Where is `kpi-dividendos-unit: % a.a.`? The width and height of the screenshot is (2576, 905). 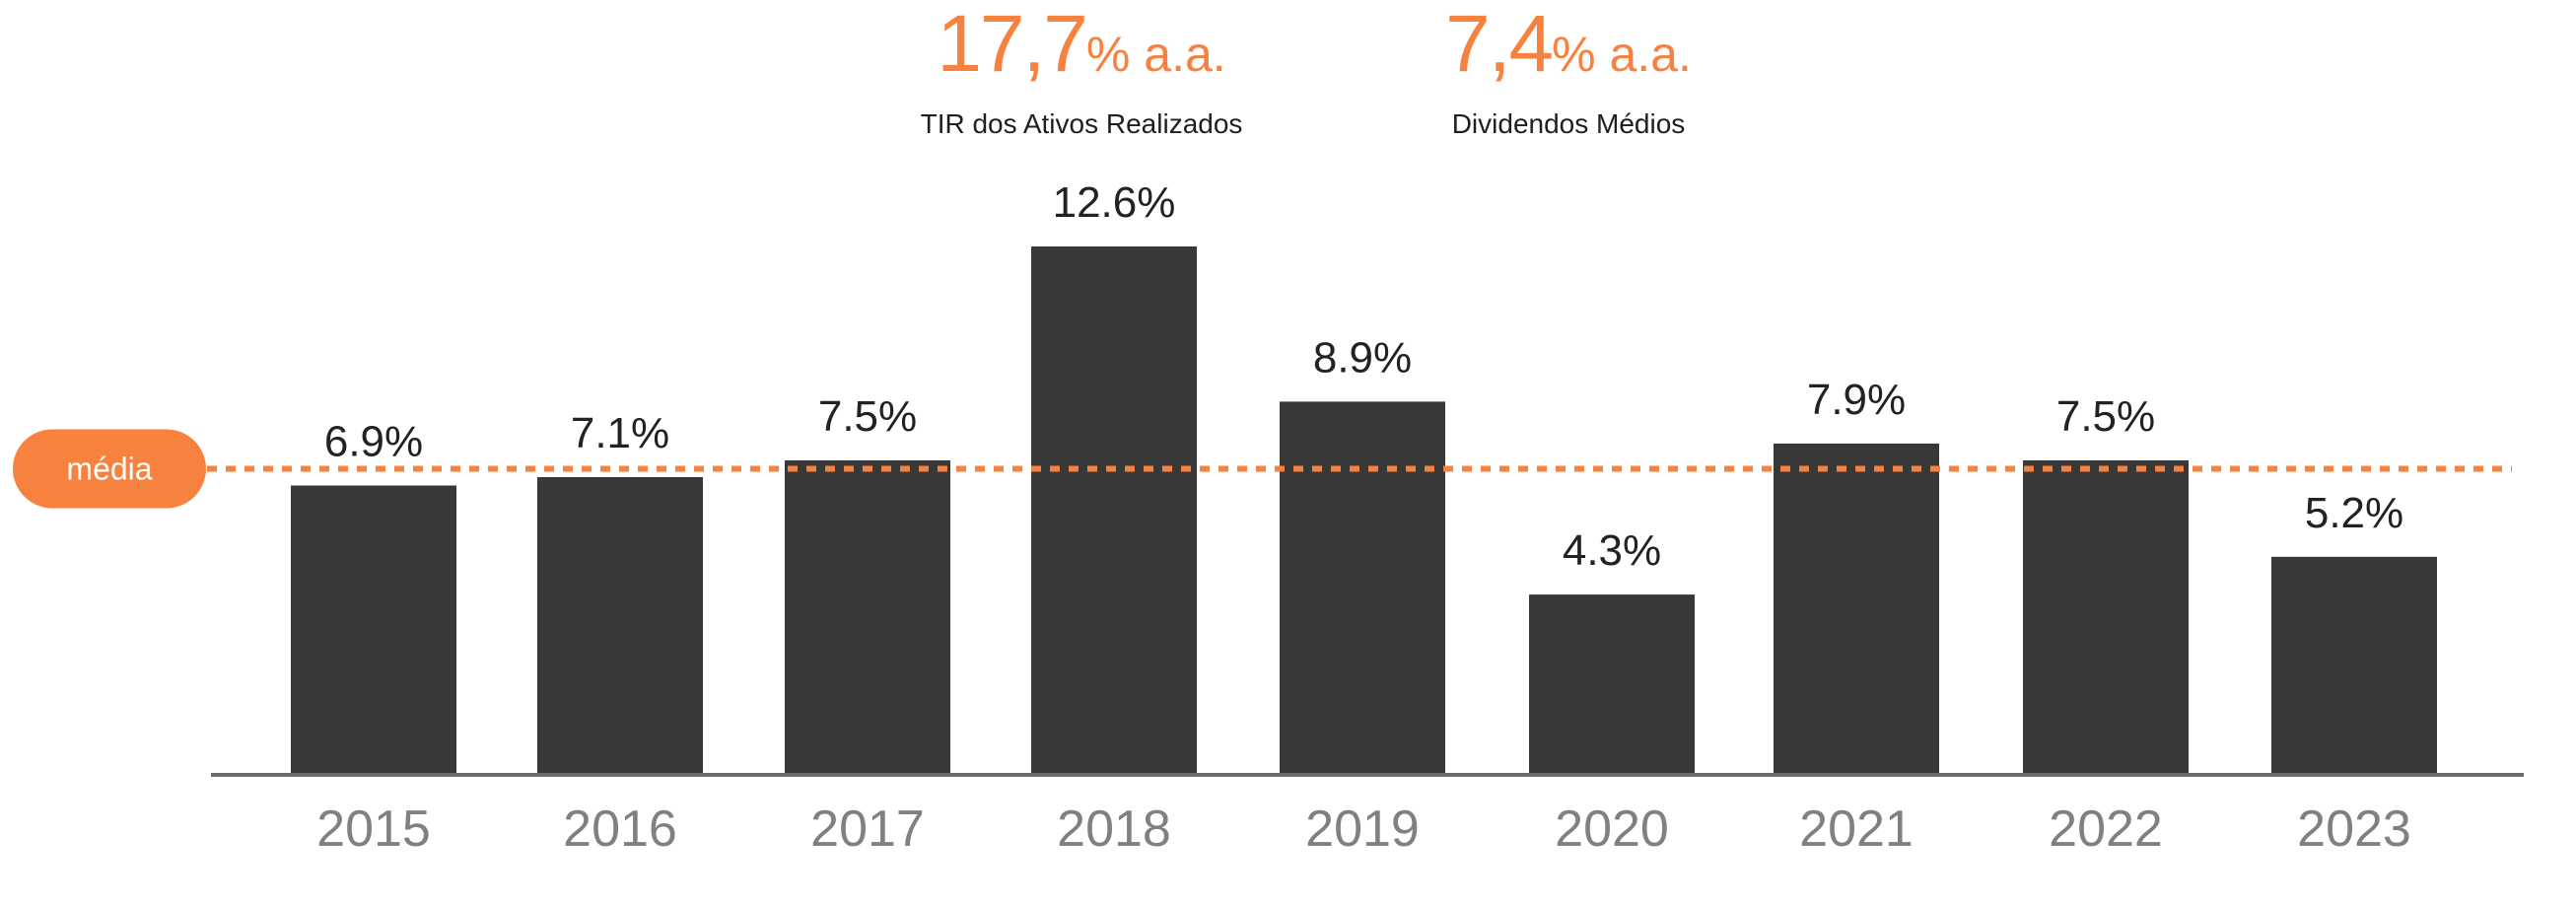
kpi-dividendos-unit: % a.a. is located at coordinates (1622, 55).